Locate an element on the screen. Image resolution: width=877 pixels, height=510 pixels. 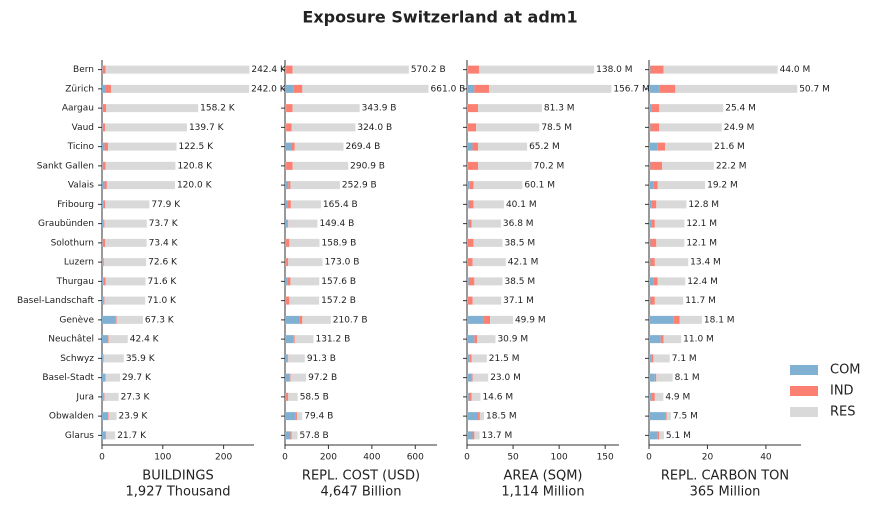
category-label: Ticino is located at coordinates (81, 147).